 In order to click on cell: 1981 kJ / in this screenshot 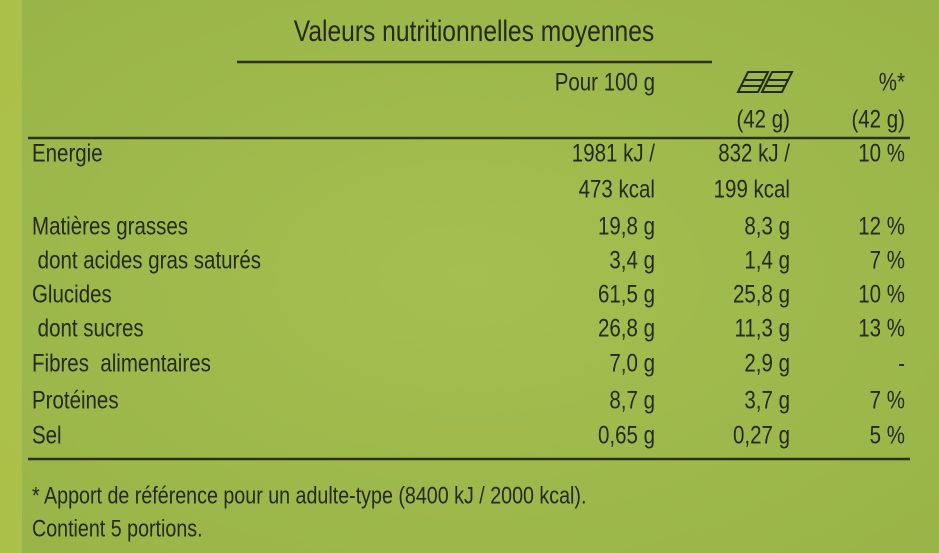, I will do `click(614, 153)`.